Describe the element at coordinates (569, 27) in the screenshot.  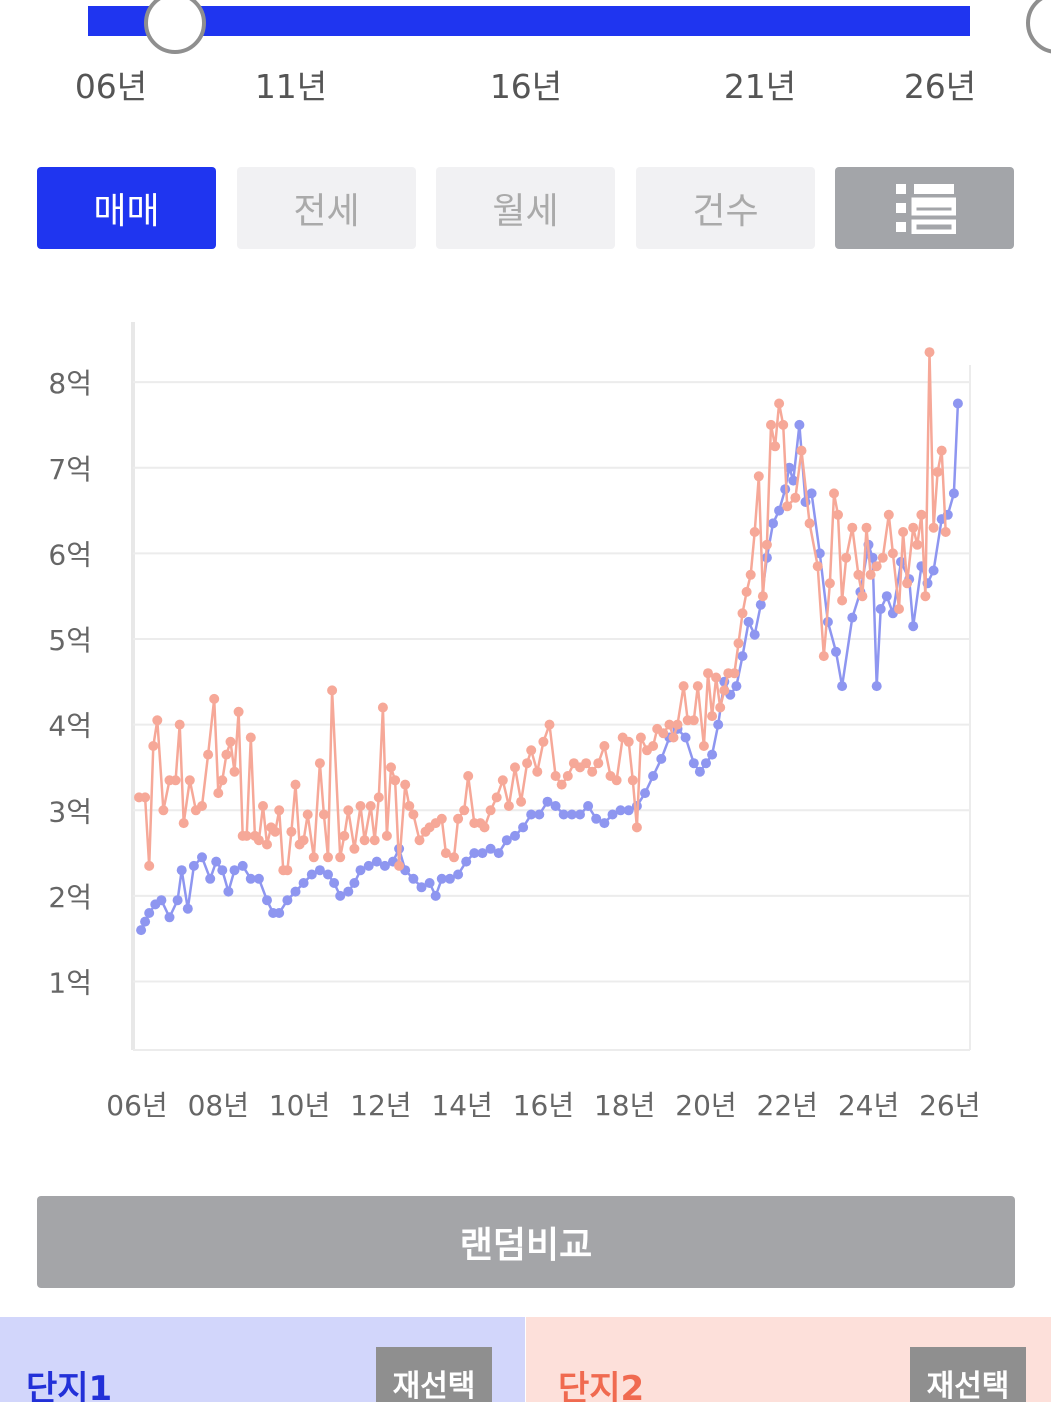
I see `range-track-selected` at that location.